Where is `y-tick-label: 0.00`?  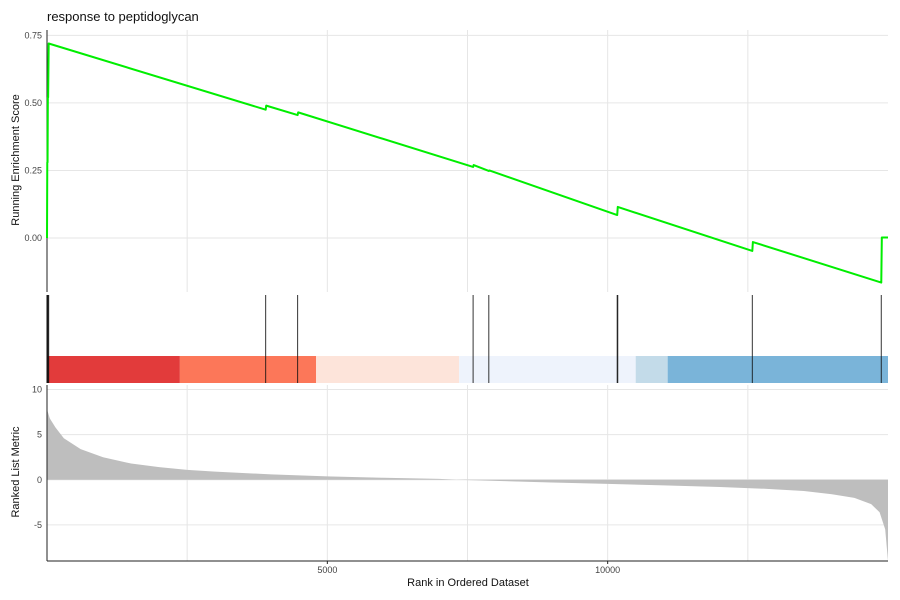
y-tick-label: 0.00 is located at coordinates (33, 238).